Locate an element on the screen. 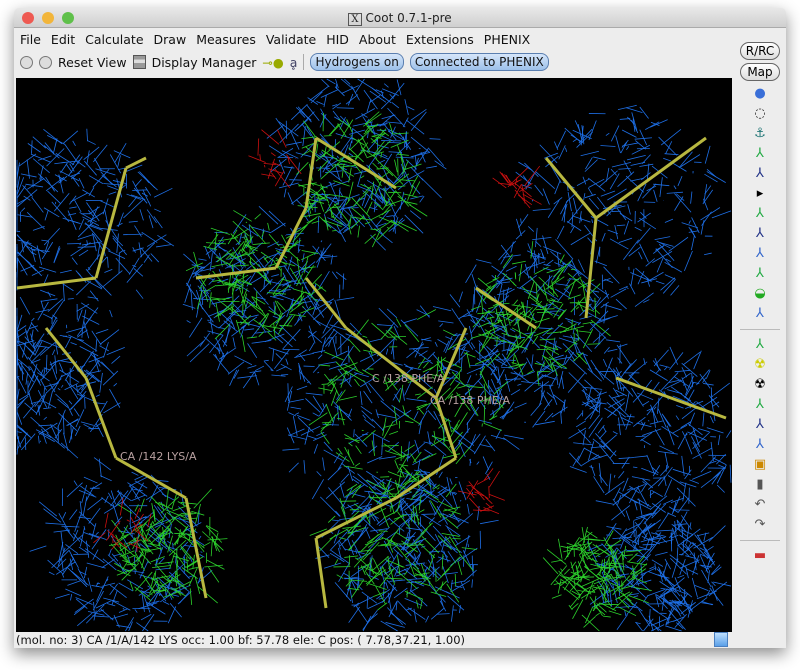 Image resolution: width=800 pixels, height=670 pixels. phenix-connection-button: Connected to PHENIX is located at coordinates (479, 62).